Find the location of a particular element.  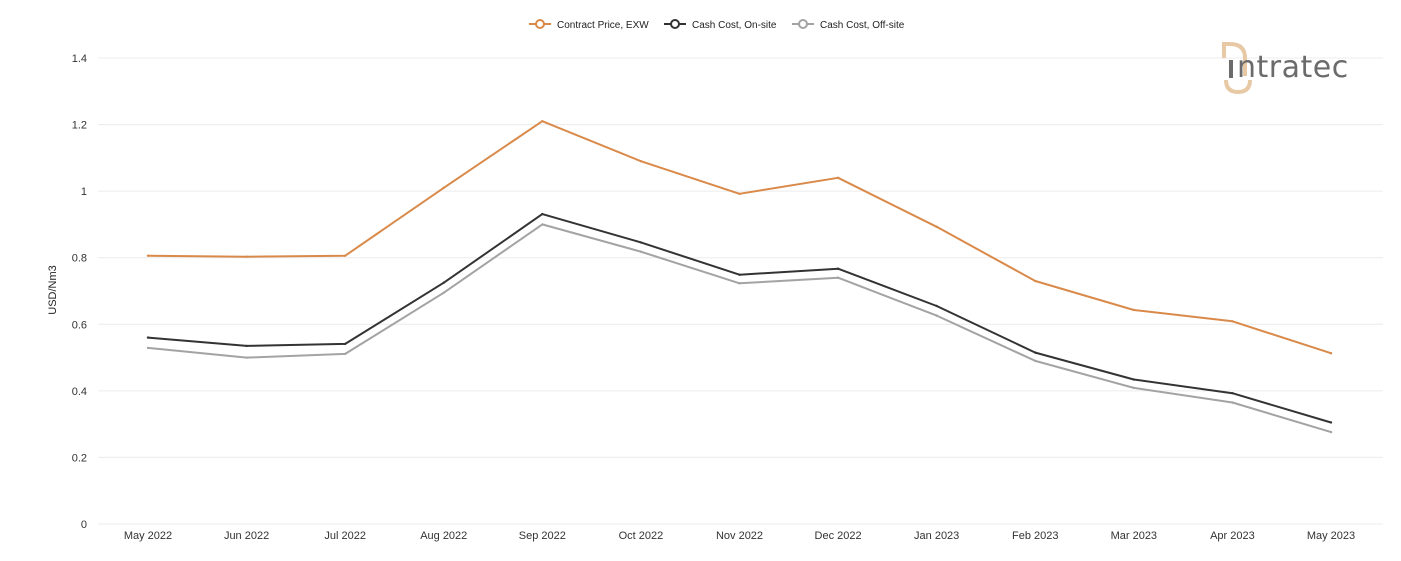

x-tick-label: Oct 2022 is located at coordinates (641, 536).